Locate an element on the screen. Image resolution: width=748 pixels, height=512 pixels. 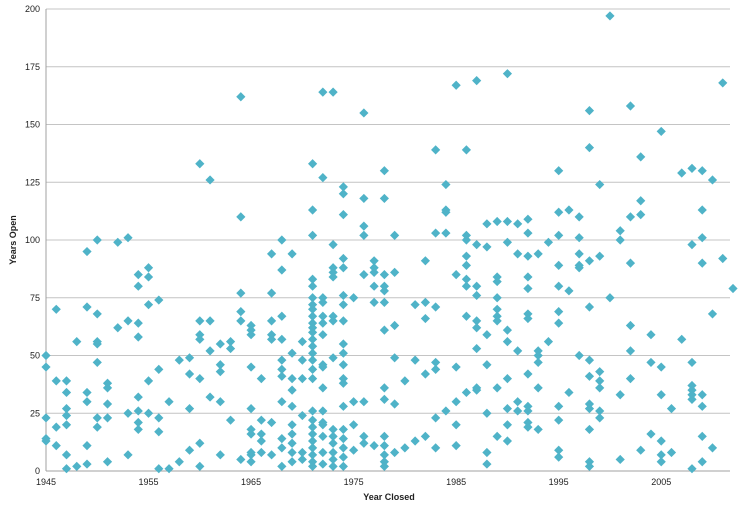
y-tick-label: 150 is located at coordinates (32, 125).